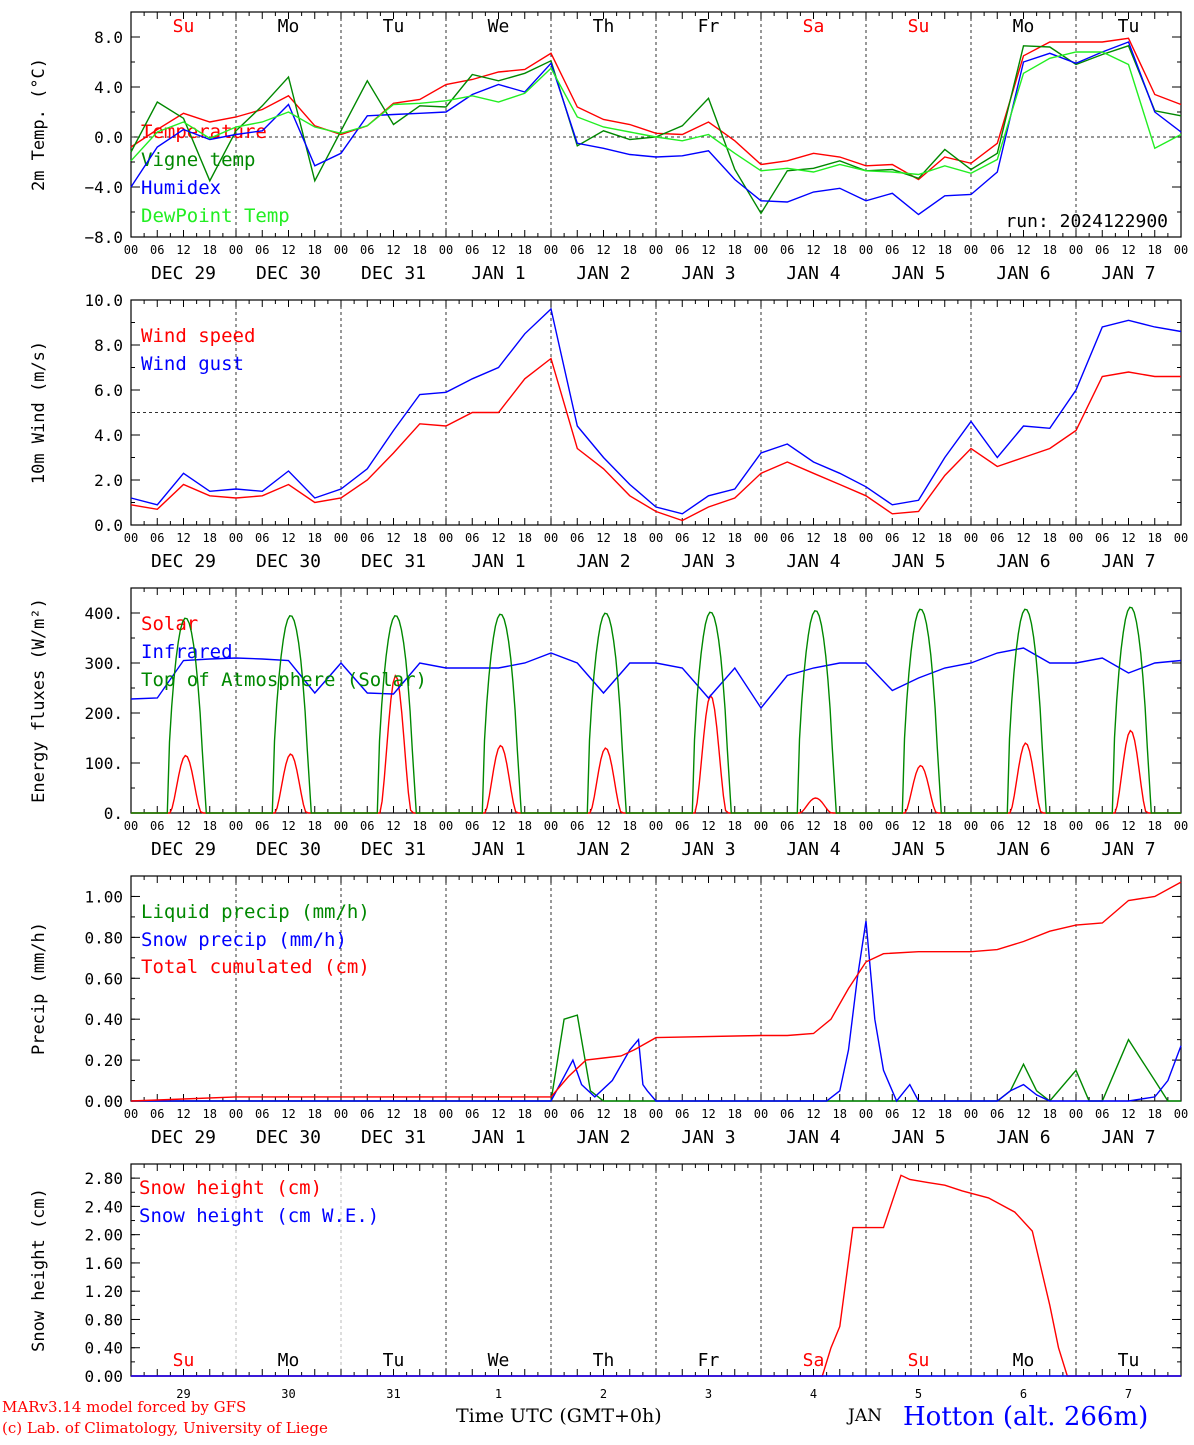  I want to click on y-tick-label: 1.00, so click(103, 896).